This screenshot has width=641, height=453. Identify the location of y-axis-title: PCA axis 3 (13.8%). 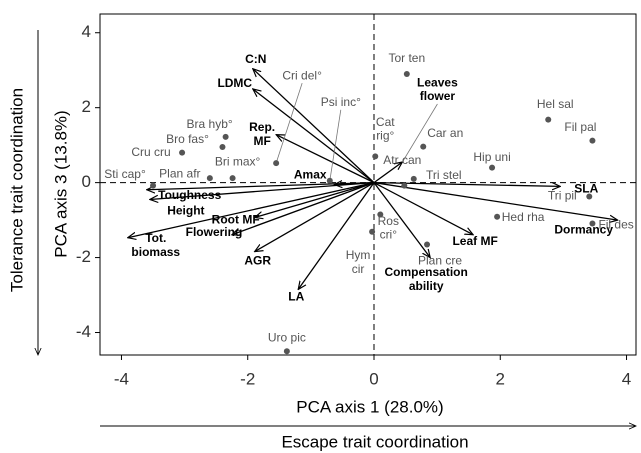
(60, 183).